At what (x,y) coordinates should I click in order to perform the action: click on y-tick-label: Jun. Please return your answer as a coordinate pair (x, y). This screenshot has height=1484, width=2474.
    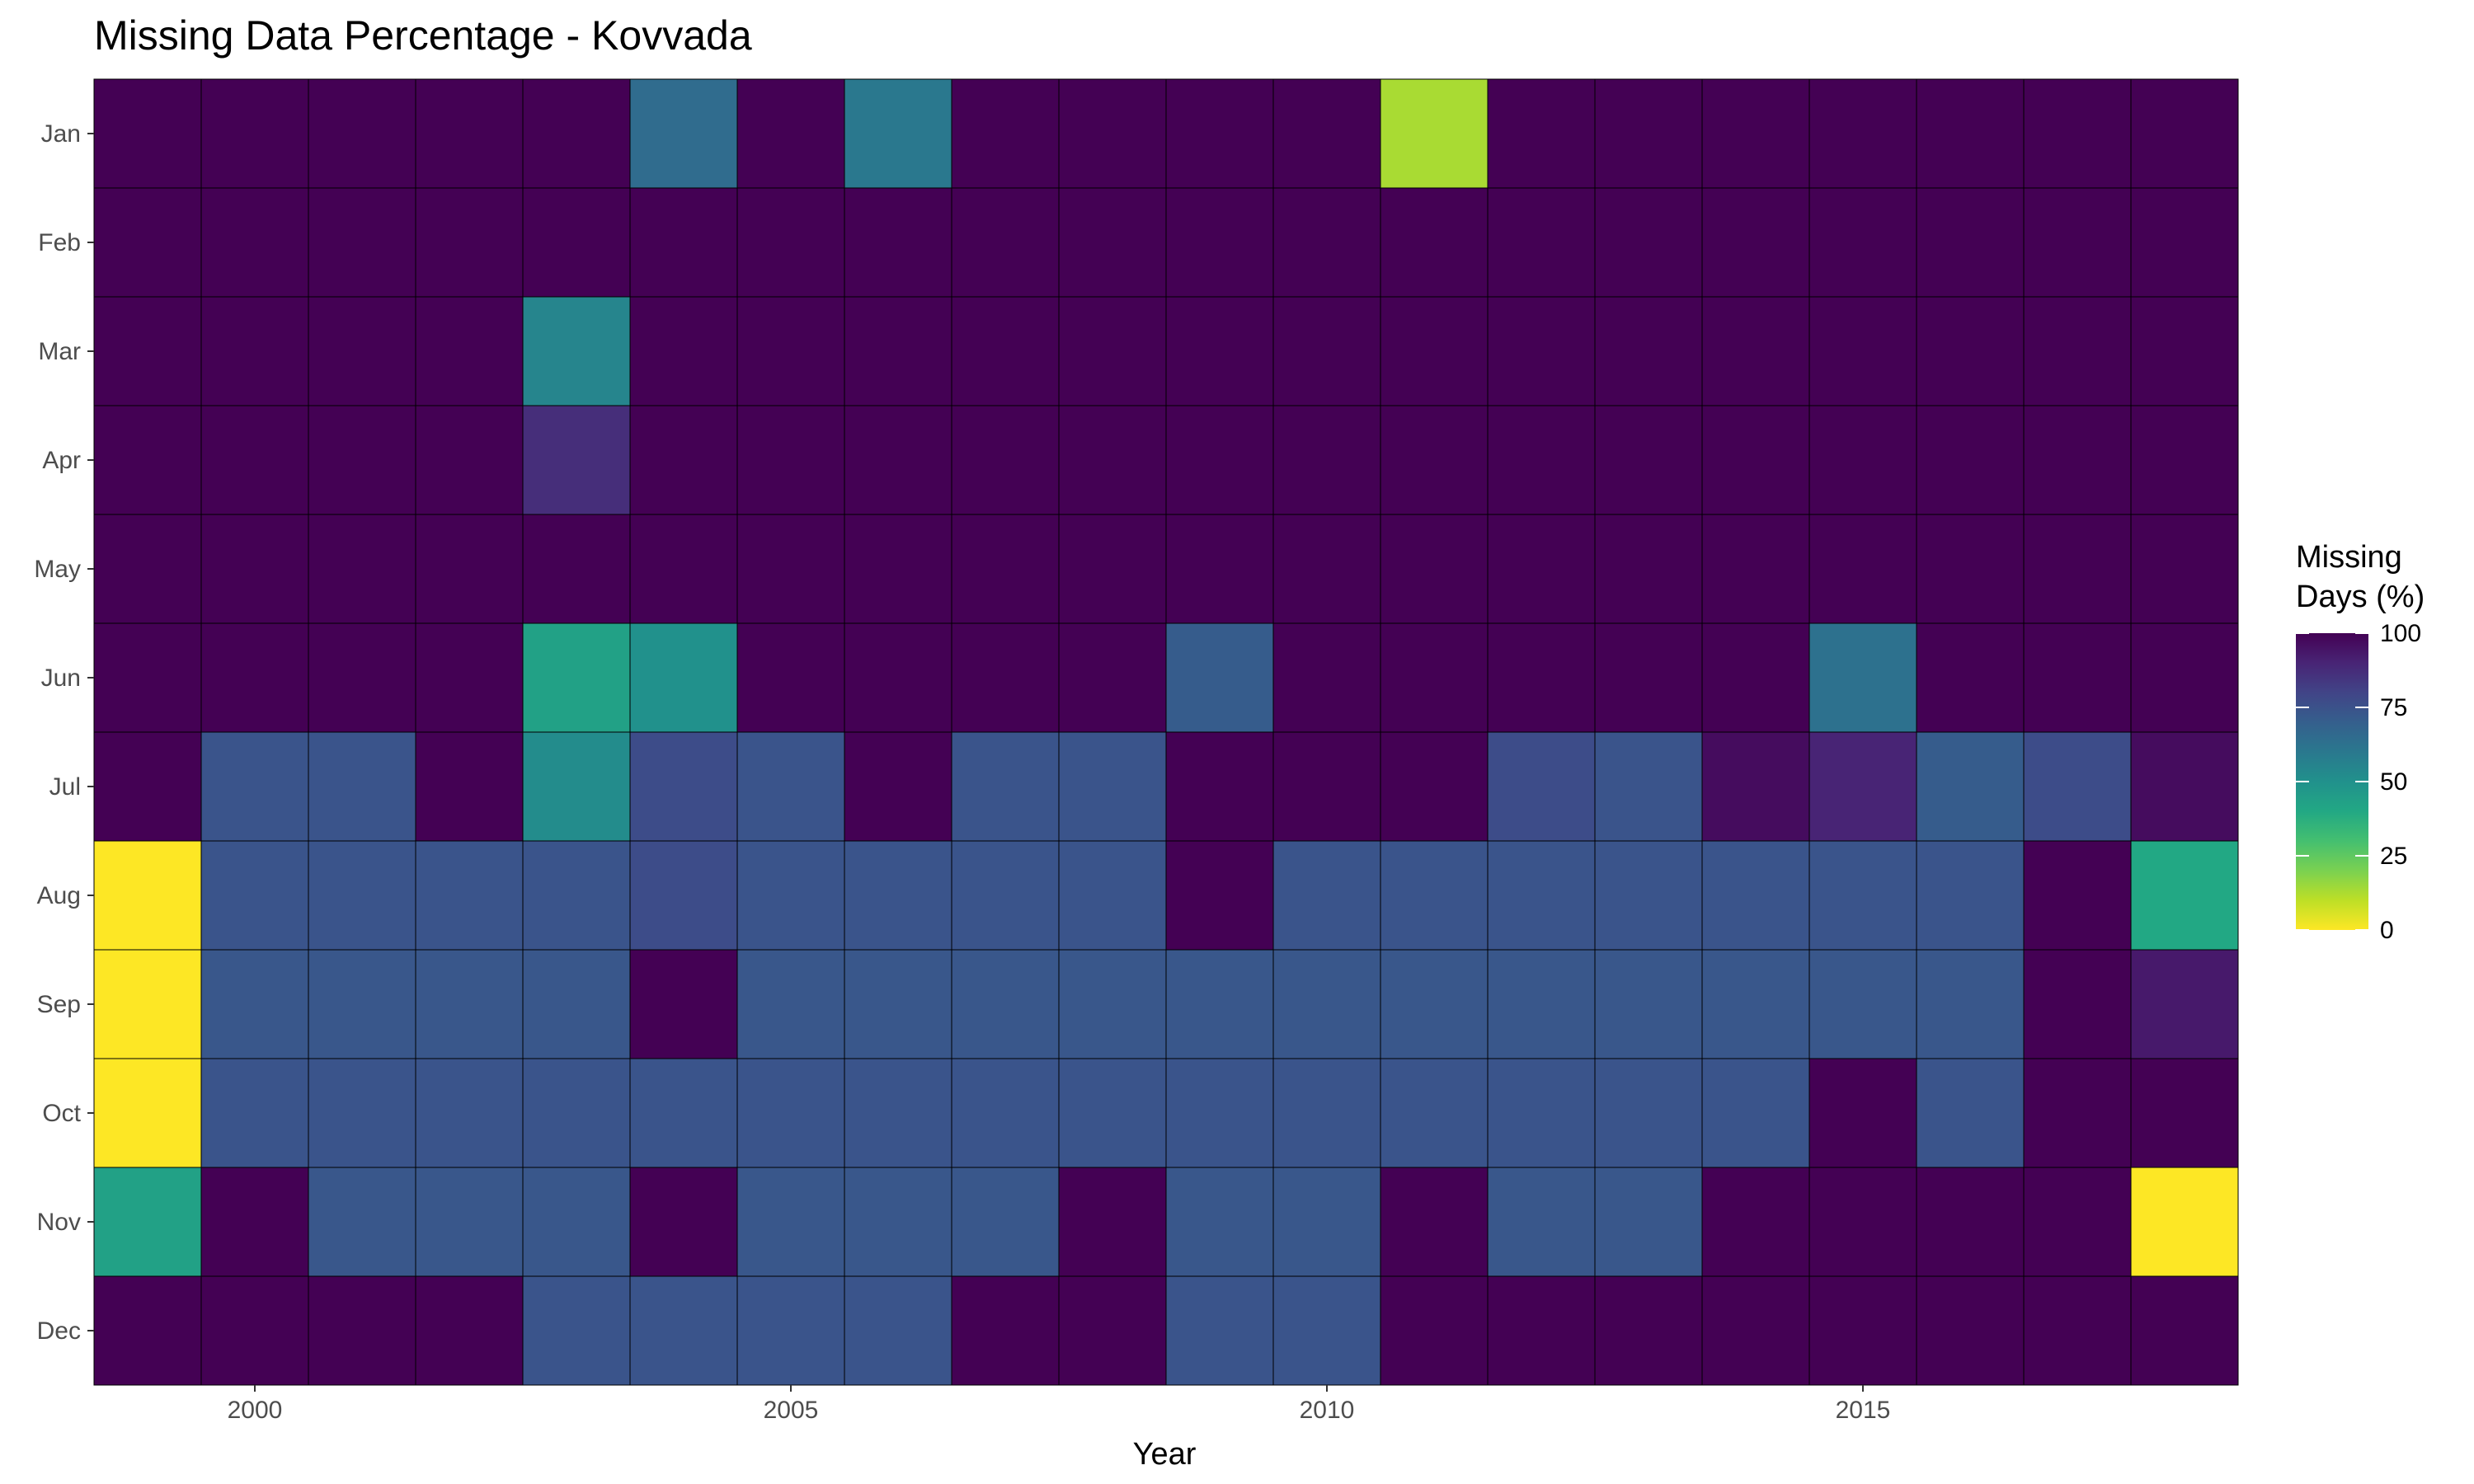
    Looking at the image, I should click on (61, 678).